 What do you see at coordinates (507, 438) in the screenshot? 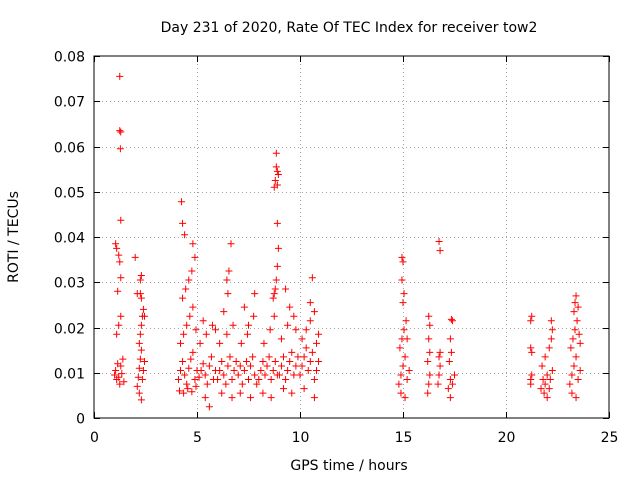
I see `x-tick-label: 20` at bounding box center [507, 438].